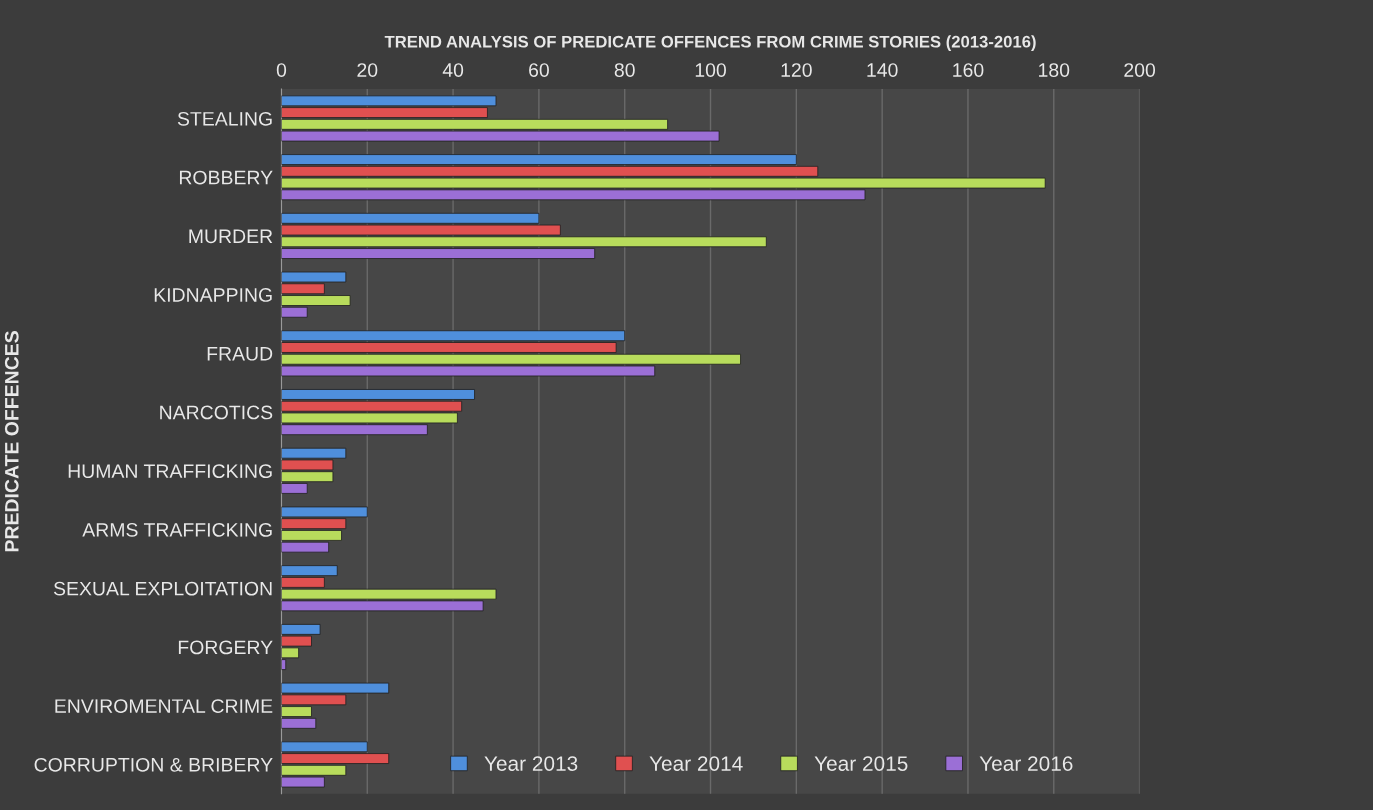 The height and width of the screenshot is (810, 1373). What do you see at coordinates (153, 764) in the screenshot?
I see `y-tick-label: CORRUPTION & BRIBERY` at bounding box center [153, 764].